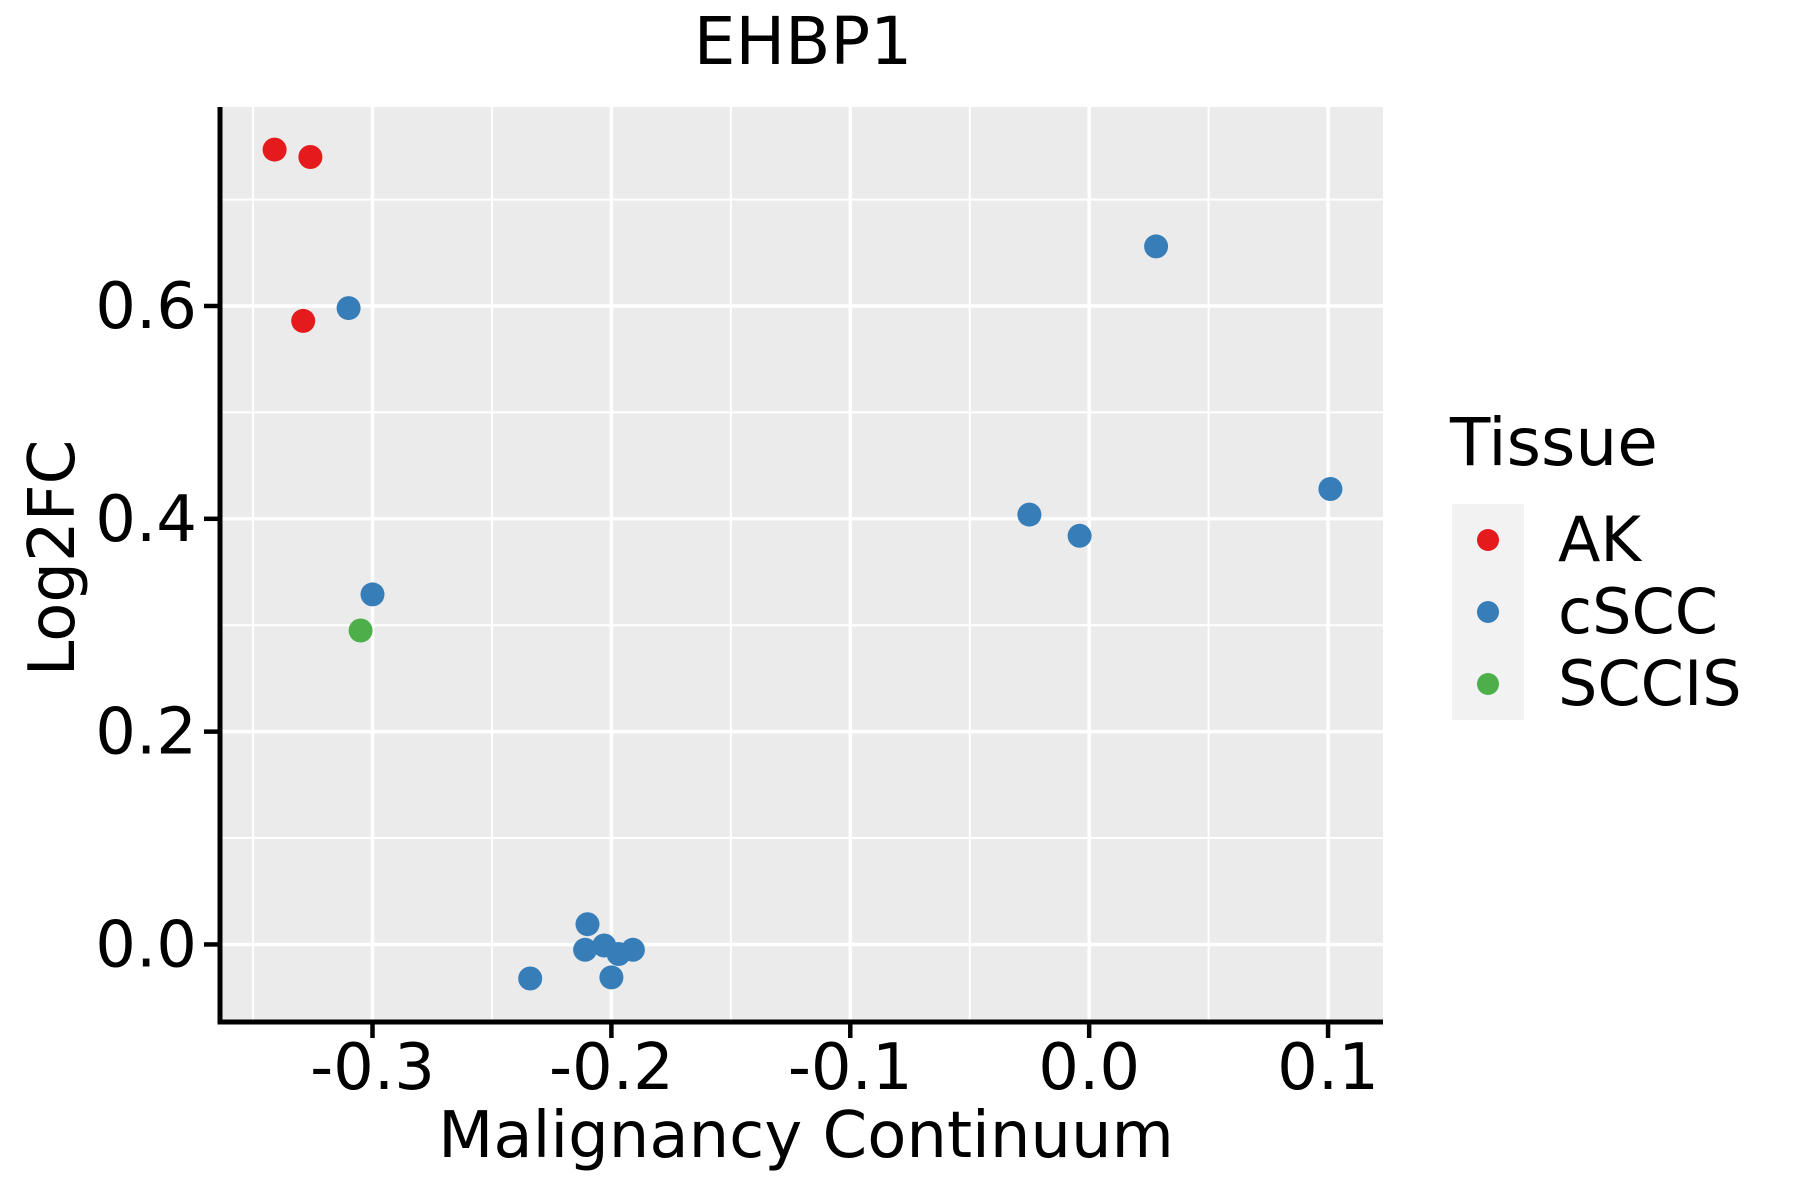 The width and height of the screenshot is (1800, 1200). What do you see at coordinates (146, 945) in the screenshot?
I see `y-tick-label: 0.0` at bounding box center [146, 945].